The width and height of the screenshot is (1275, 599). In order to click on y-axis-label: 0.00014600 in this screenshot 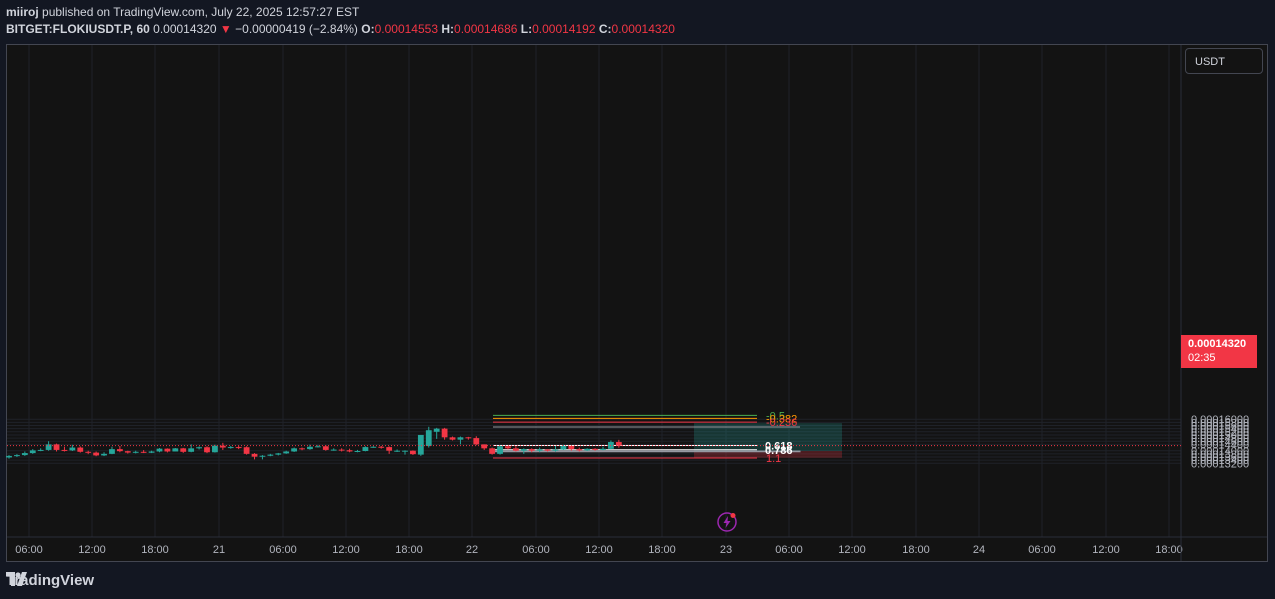, I will do `click(1220, 442)`.